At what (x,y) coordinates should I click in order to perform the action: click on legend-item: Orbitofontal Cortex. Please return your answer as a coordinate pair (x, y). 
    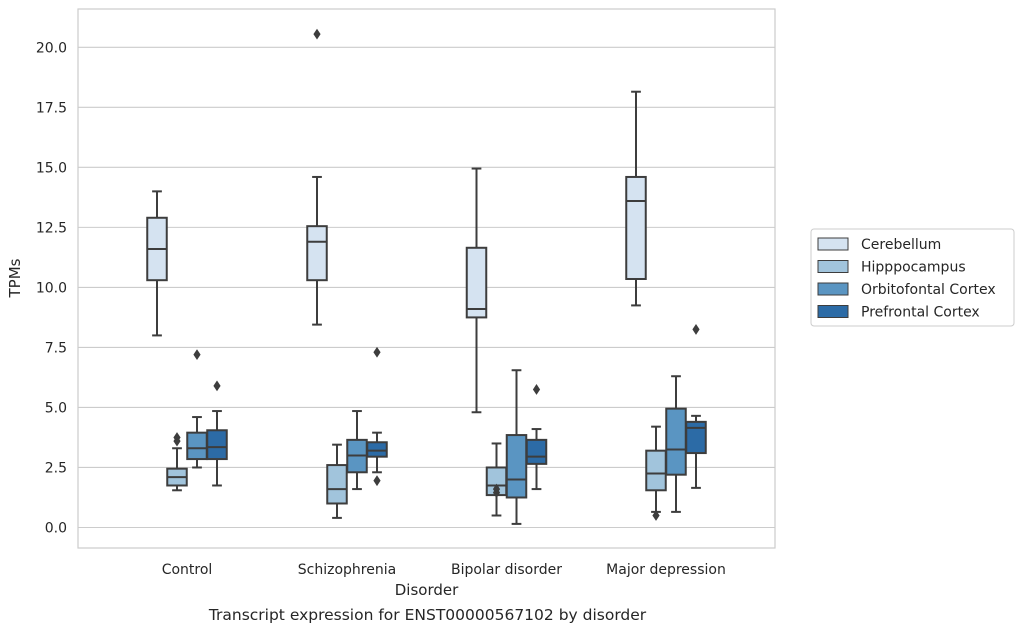
    Looking at the image, I should click on (906, 290).